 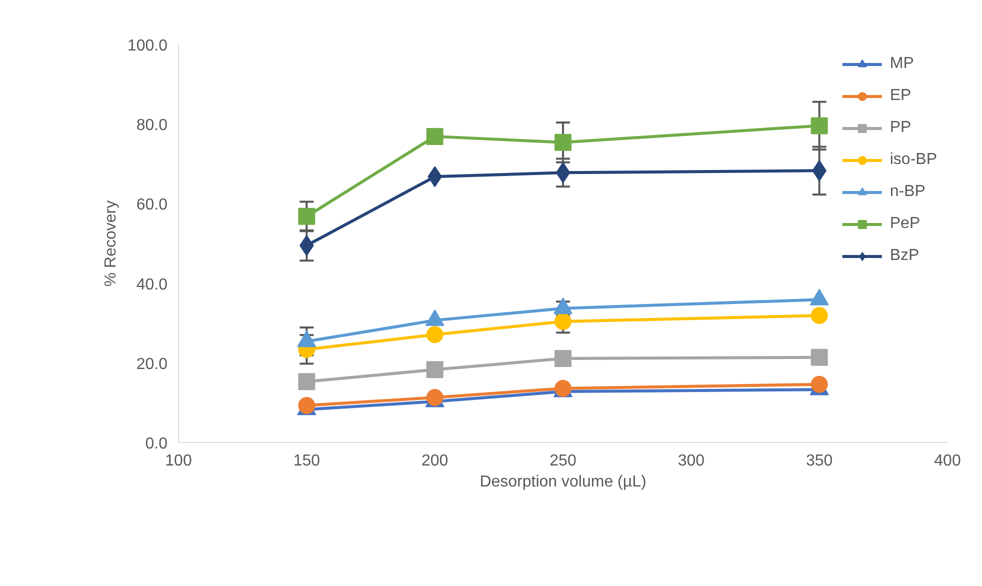 What do you see at coordinates (152, 285) in the screenshot?
I see `y-tick-label: 40.0` at bounding box center [152, 285].